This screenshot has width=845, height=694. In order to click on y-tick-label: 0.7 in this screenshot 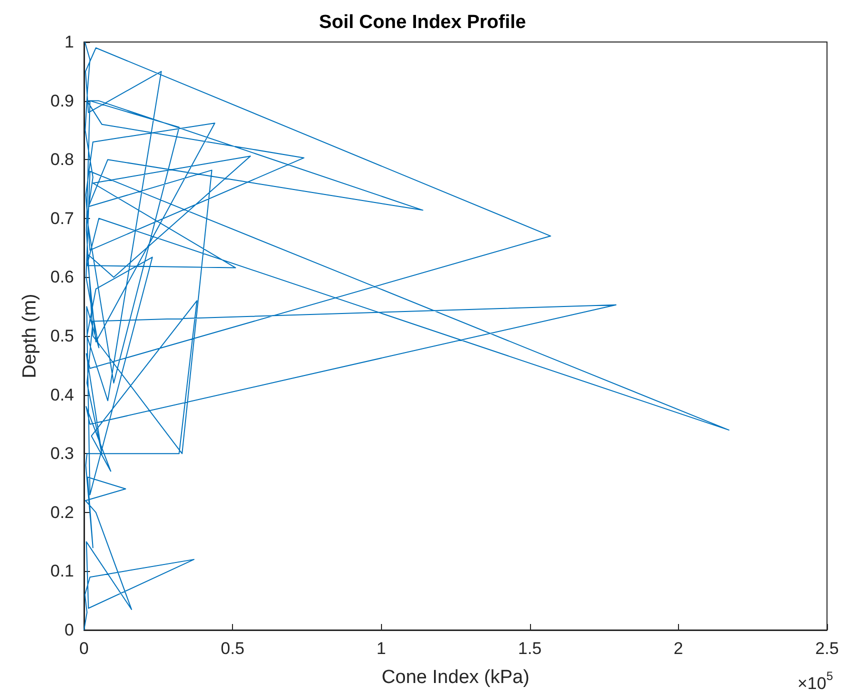, I will do `click(62, 218)`.